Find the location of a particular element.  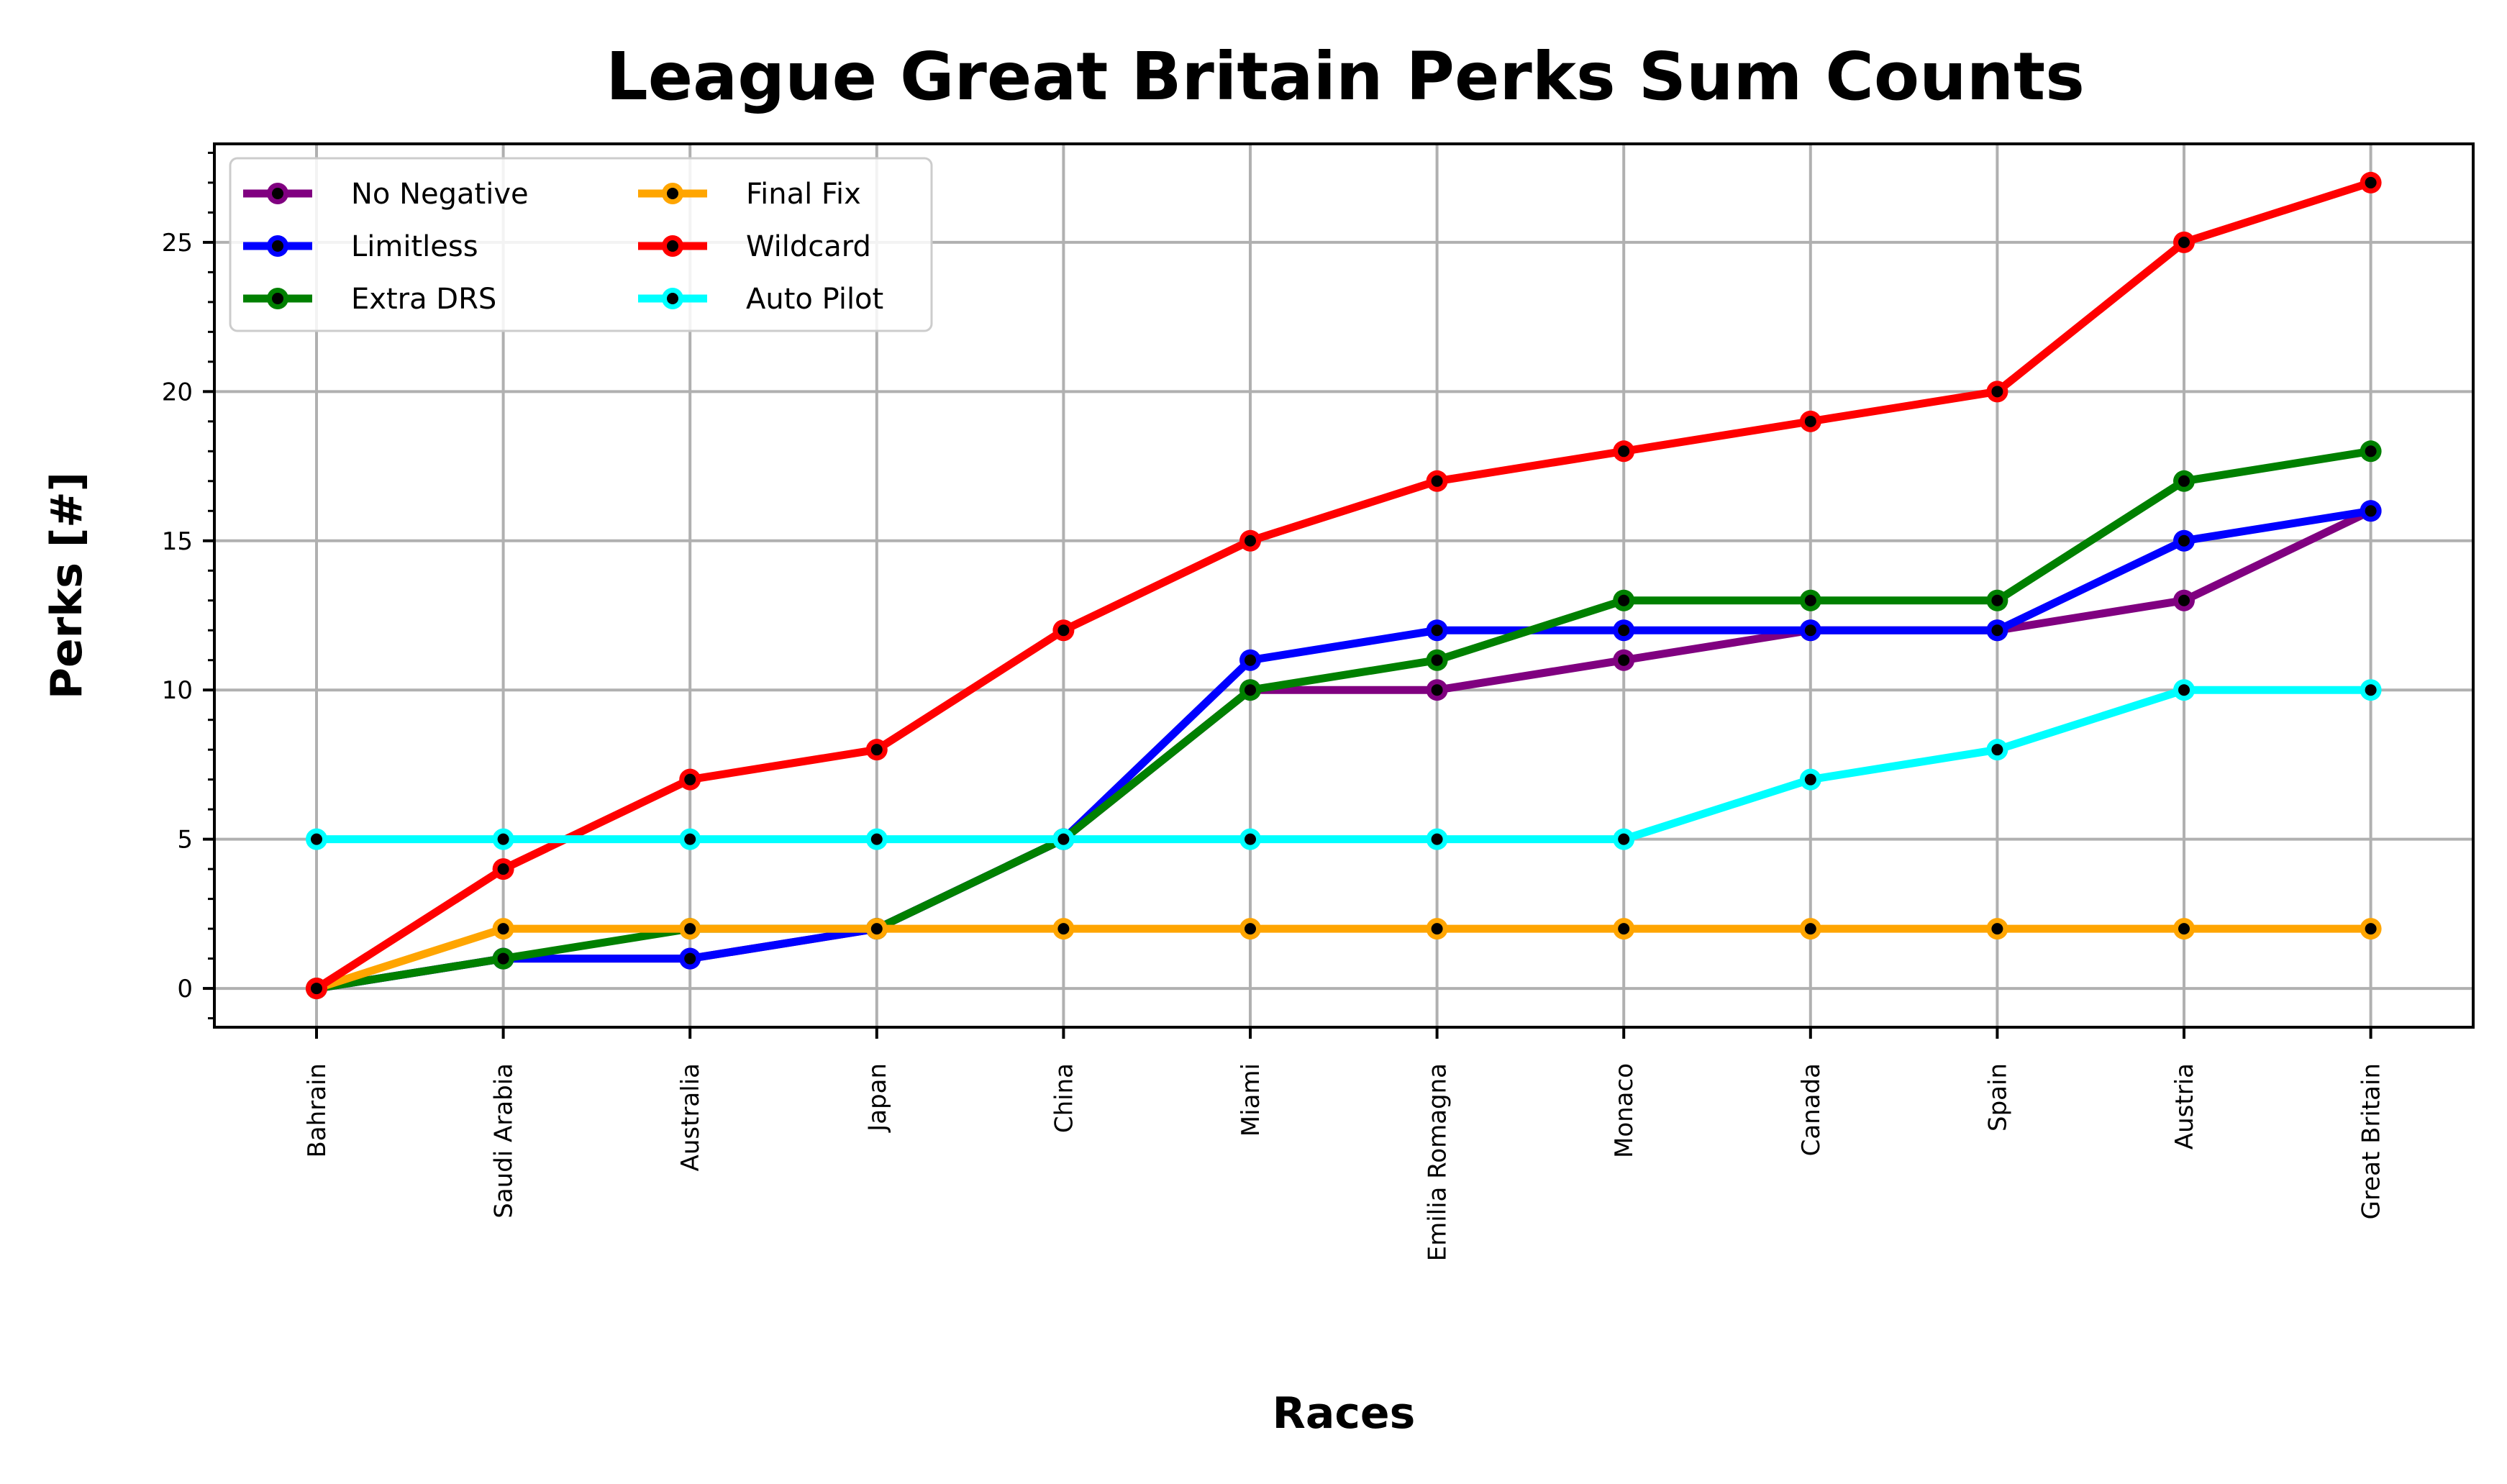

x-tick-label: Bahrain is located at coordinates (318, 1111).